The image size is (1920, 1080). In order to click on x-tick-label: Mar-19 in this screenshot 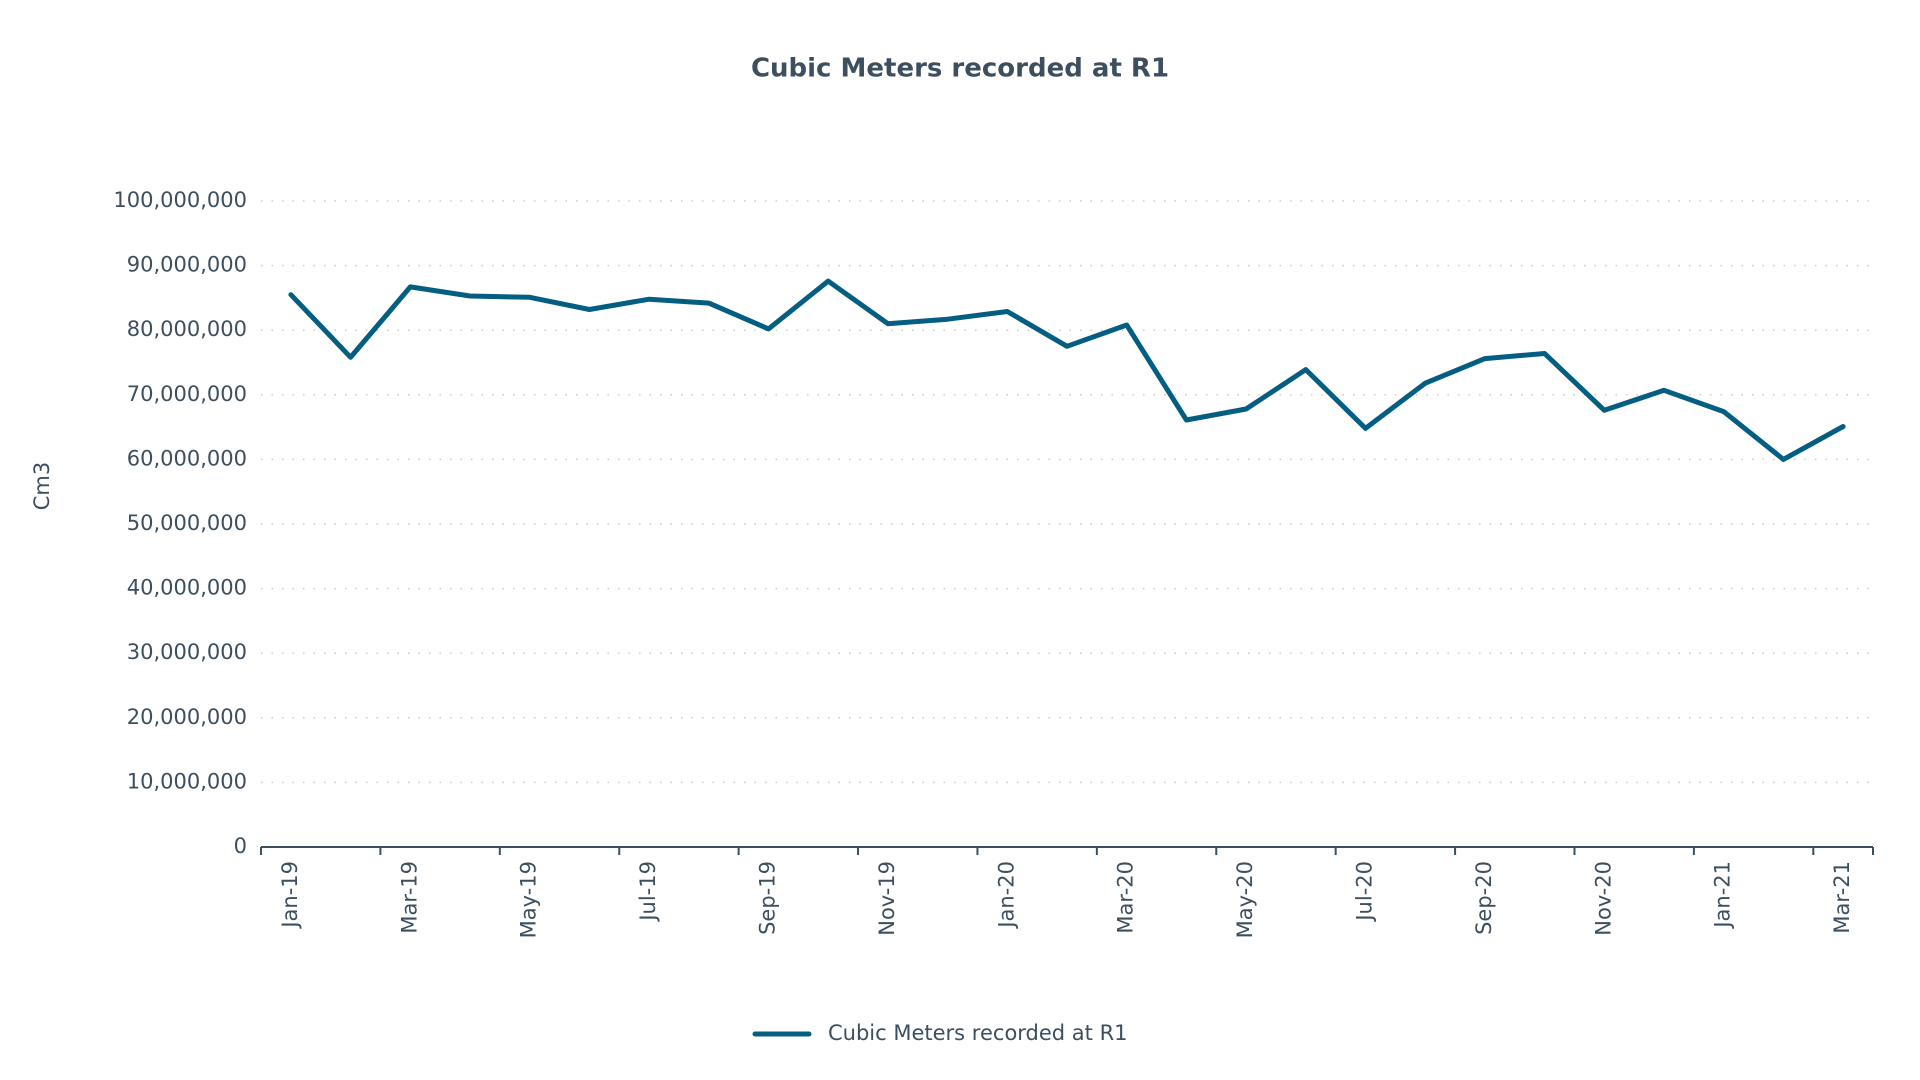, I will do `click(409, 897)`.